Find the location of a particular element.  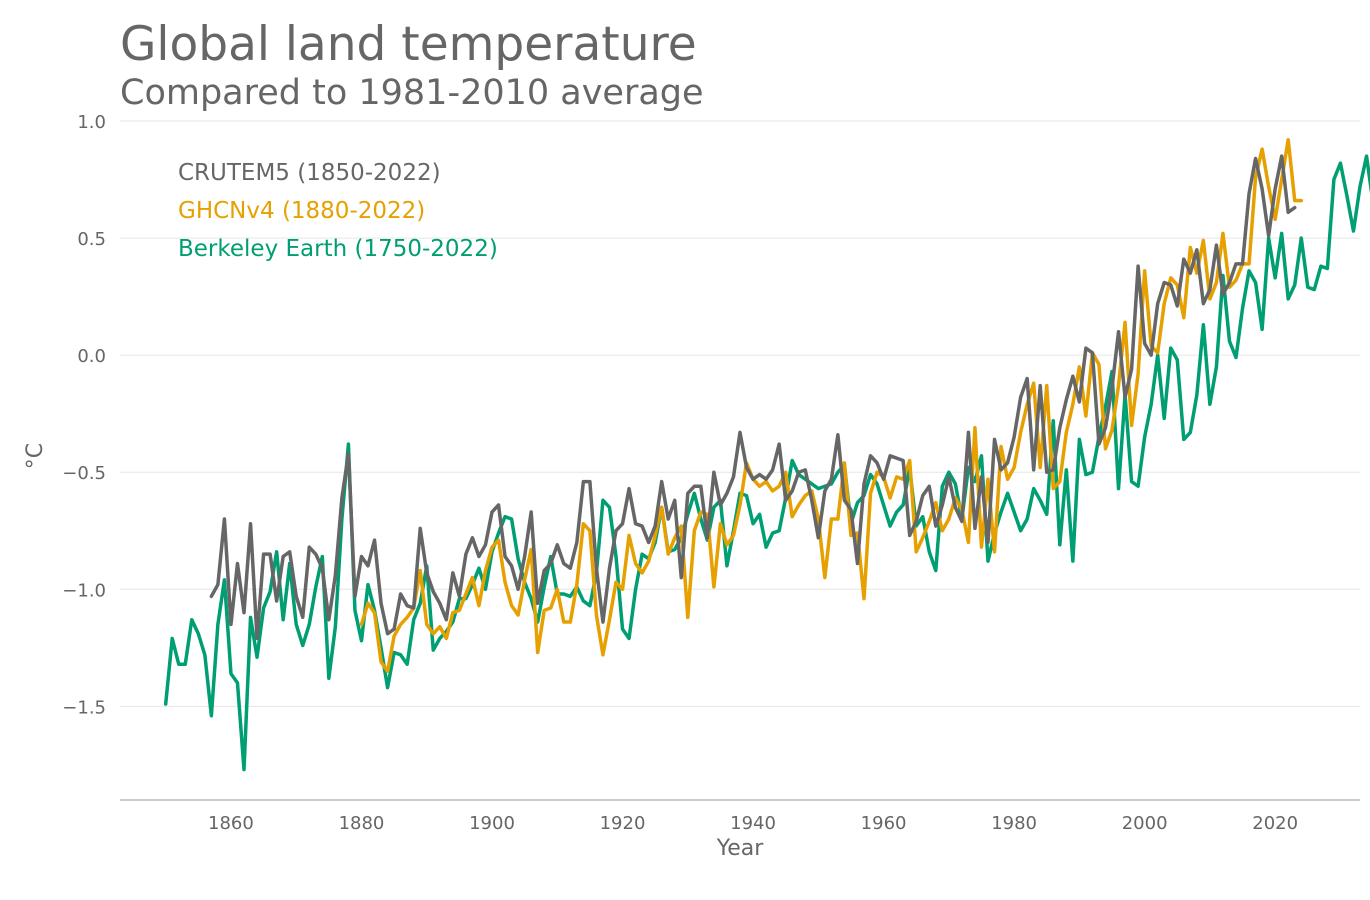

y-tick-label: 0.5 is located at coordinates (91, 239).